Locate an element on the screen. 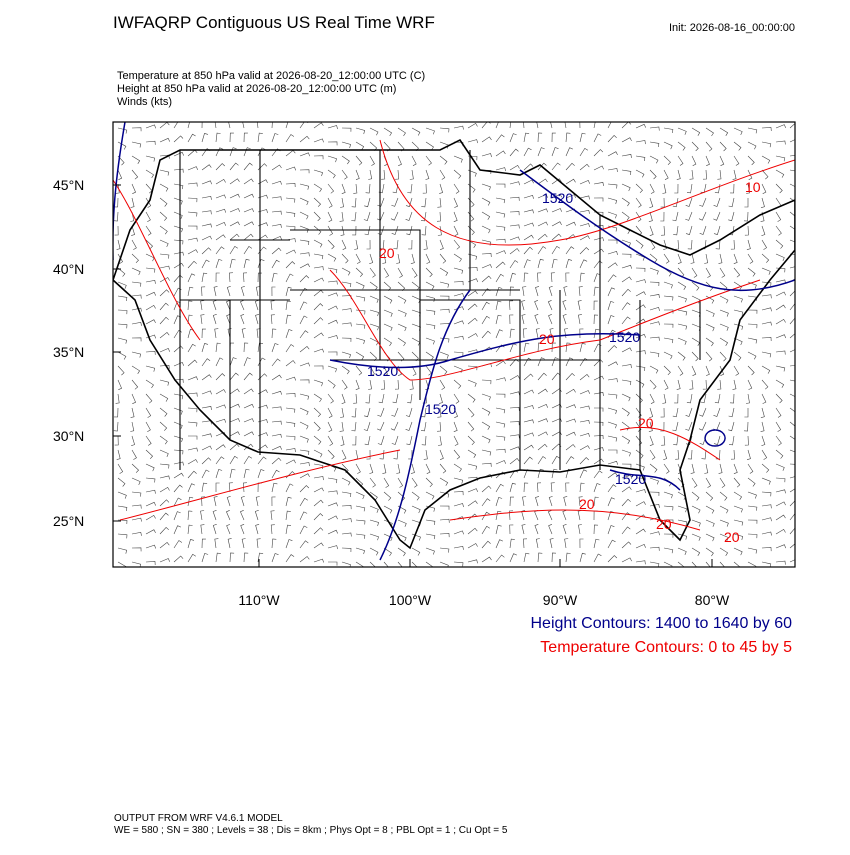 The image size is (850, 855). lat-label: 30°N is located at coordinates (68, 436).